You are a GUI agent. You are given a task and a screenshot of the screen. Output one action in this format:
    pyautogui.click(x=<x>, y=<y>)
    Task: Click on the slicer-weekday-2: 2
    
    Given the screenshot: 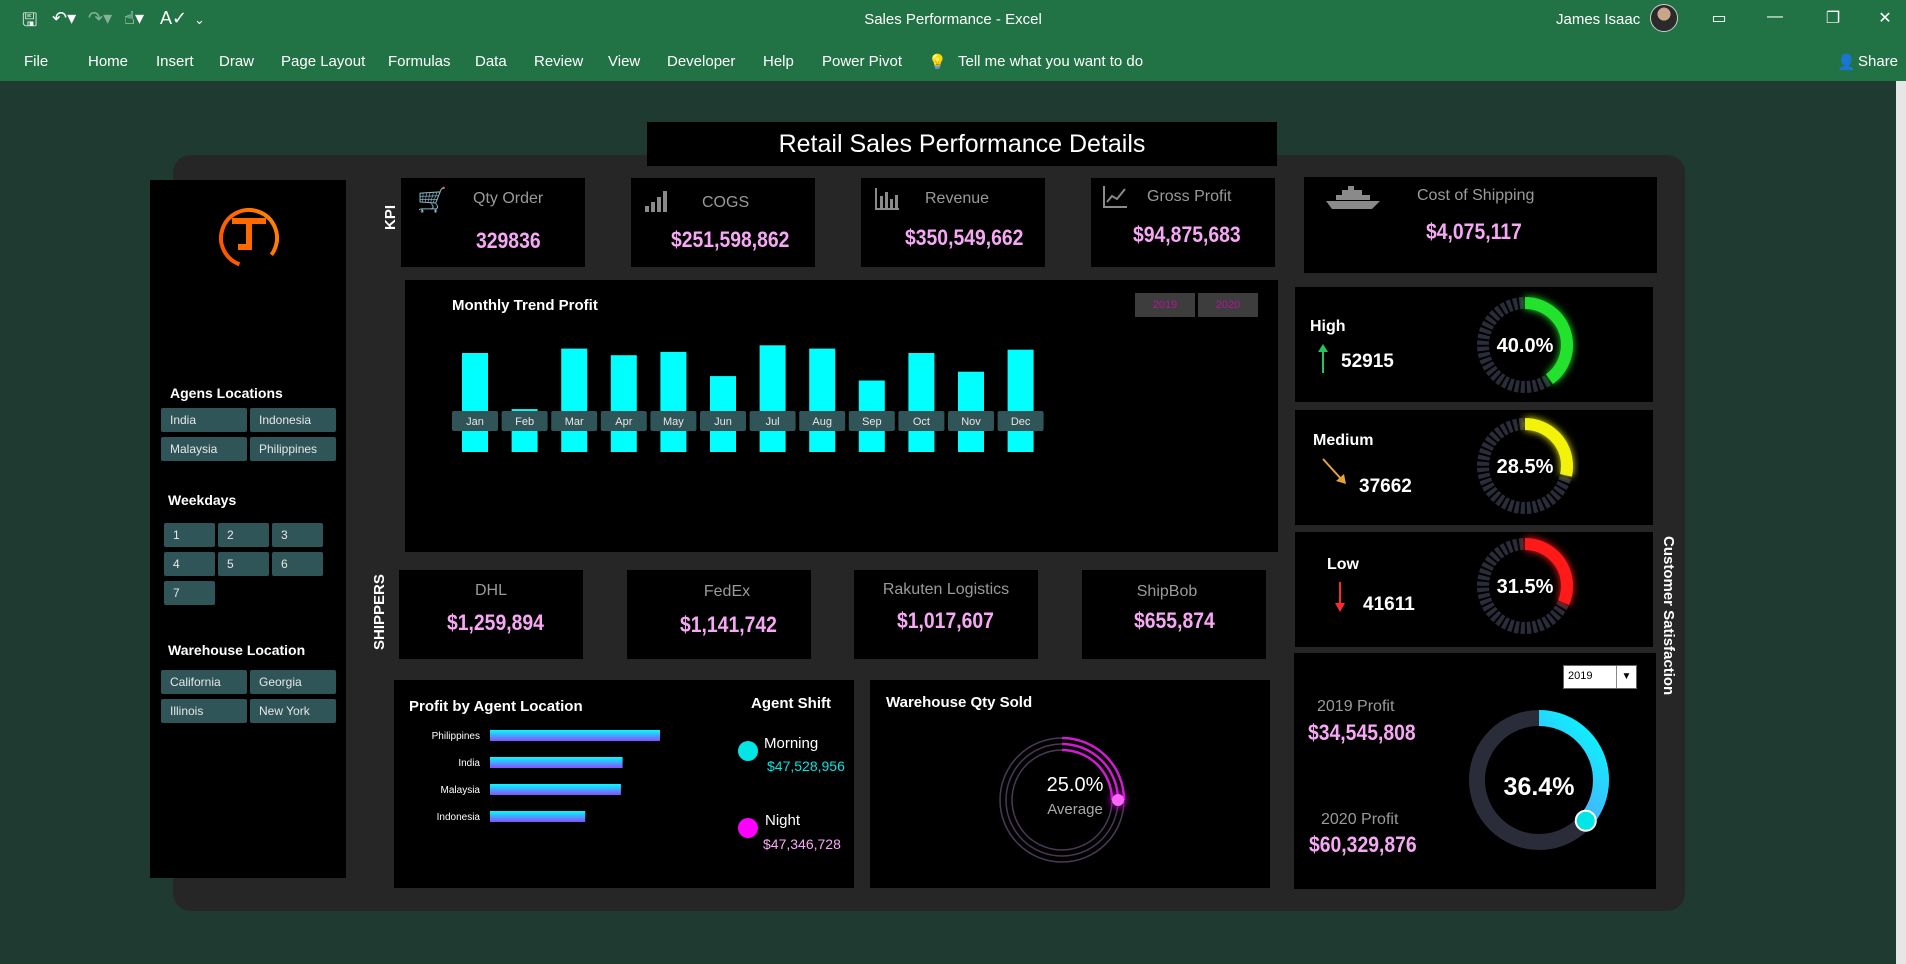 What is the action you would take?
    pyautogui.click(x=243, y=535)
    